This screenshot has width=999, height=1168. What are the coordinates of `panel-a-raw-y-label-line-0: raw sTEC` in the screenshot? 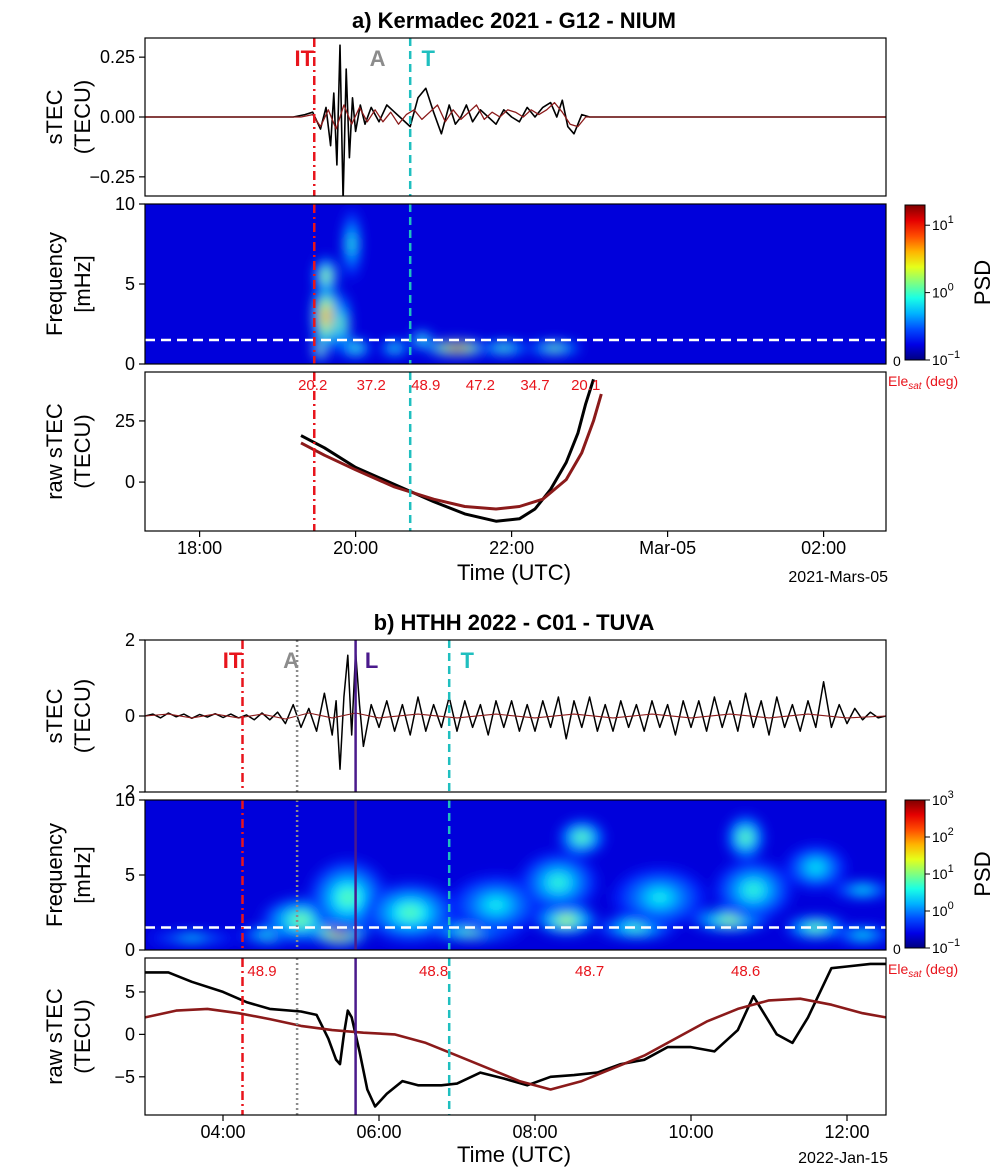 It's located at (54, 451).